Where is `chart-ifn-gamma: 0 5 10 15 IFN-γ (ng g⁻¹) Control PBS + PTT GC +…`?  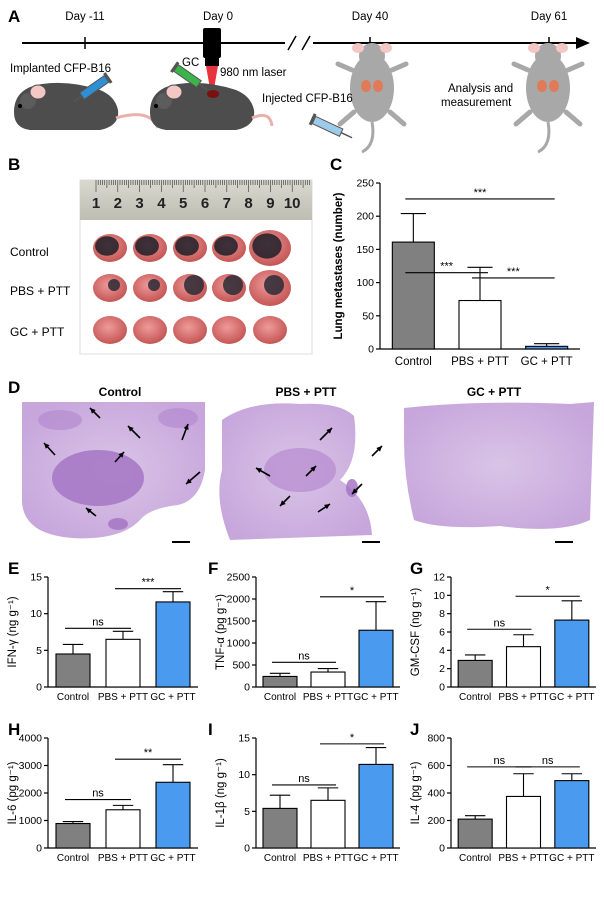 chart-ifn-gamma: 0 5 10 15 IFN-γ (ng g⁻¹) Control PBS + PTT GC +… is located at coordinates (102, 637).